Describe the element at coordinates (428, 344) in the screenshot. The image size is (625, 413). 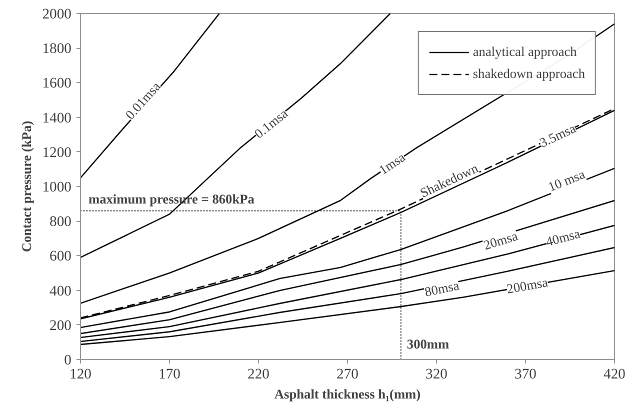
I see `ref-line-label: 300mm` at that location.